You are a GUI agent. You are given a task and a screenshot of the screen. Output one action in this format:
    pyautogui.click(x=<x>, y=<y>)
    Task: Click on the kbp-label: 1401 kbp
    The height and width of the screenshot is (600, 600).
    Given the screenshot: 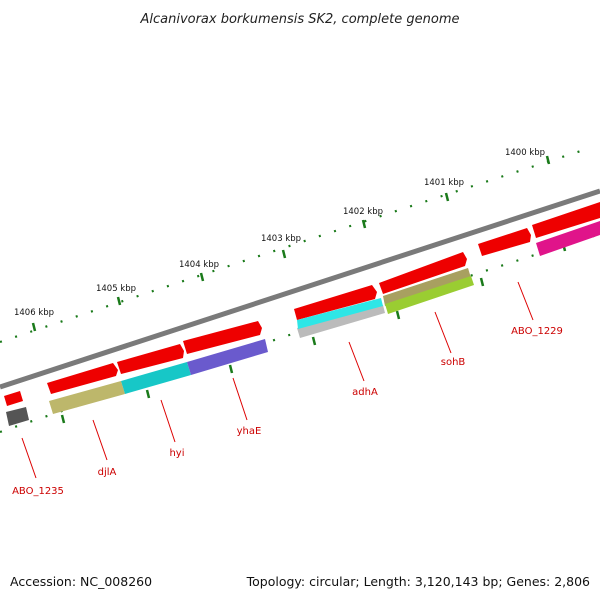 What is the action you would take?
    pyautogui.click(x=444, y=183)
    